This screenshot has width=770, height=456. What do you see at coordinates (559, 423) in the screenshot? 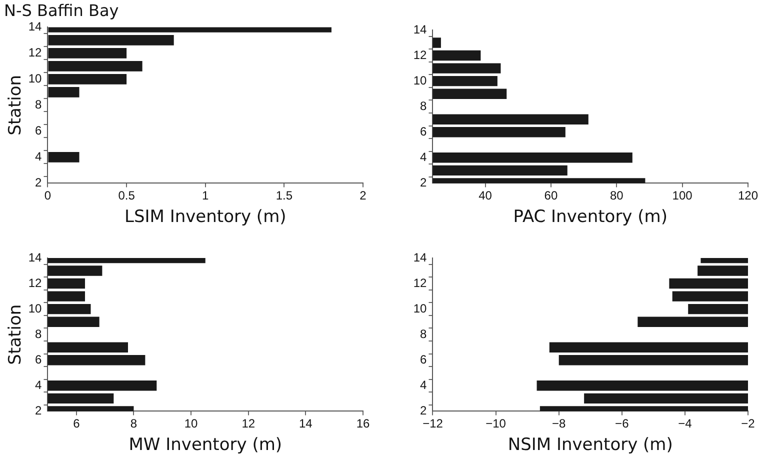
I see `x-tick-label: −8` at bounding box center [559, 423].